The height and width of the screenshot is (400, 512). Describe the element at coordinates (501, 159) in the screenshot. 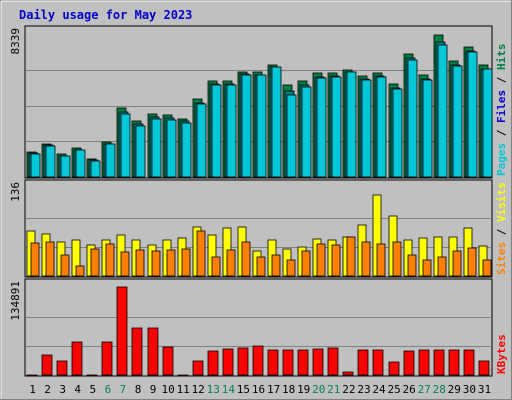

I see `pages-files-hits-legend-pages: Pages` at that location.